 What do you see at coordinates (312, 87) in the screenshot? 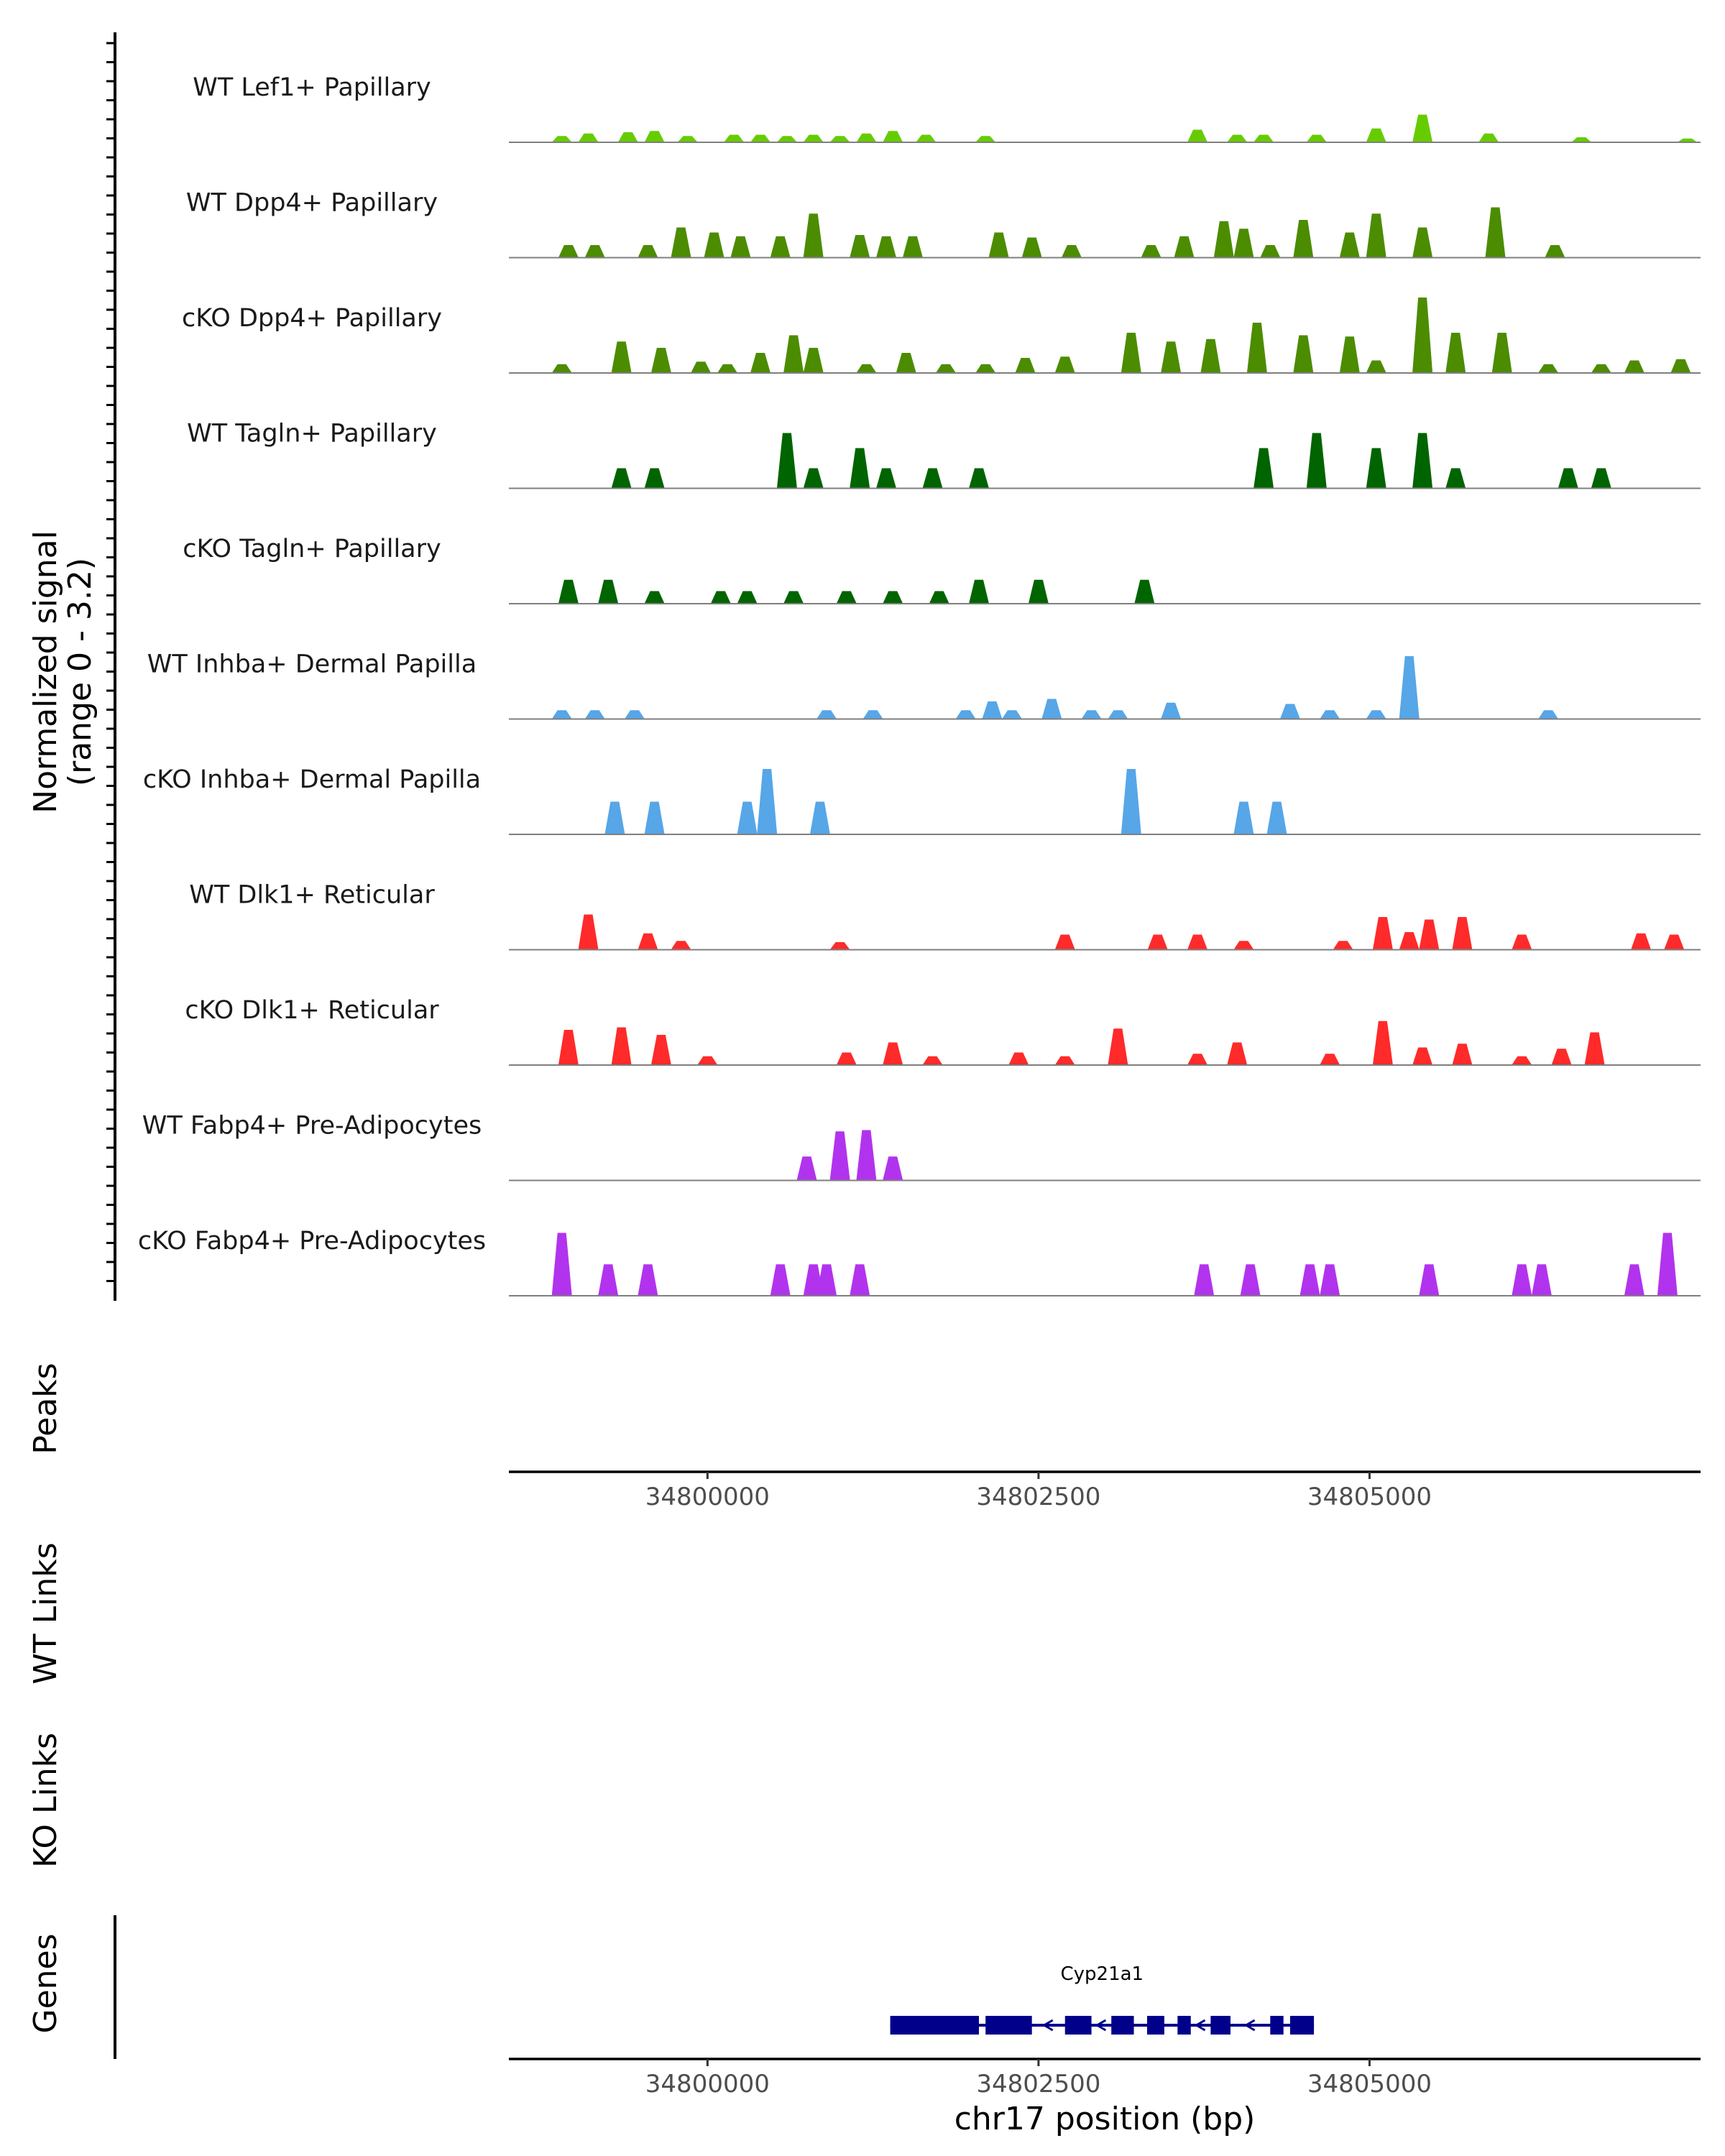
I see `track-label: WT Lef1+ Papillary` at bounding box center [312, 87].